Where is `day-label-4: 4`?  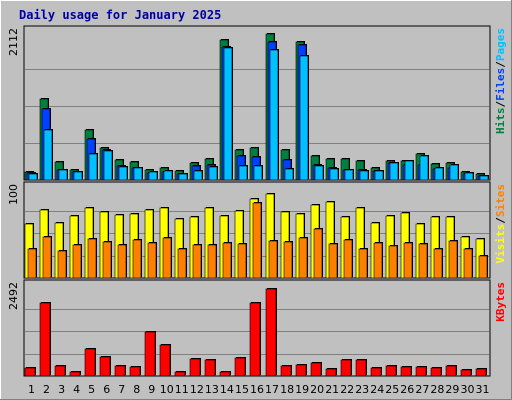 day-label-4: 4 is located at coordinates (76, 389).